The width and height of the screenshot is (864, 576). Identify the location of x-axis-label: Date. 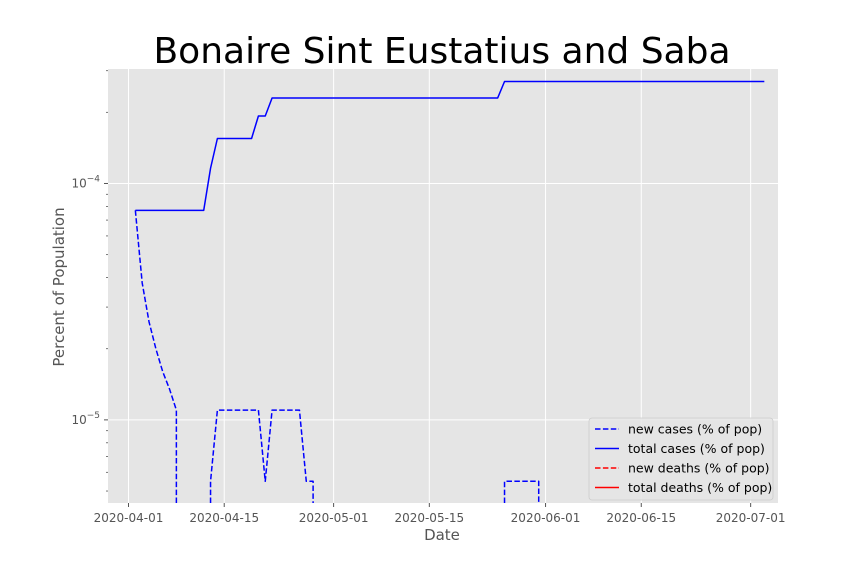
(442, 535).